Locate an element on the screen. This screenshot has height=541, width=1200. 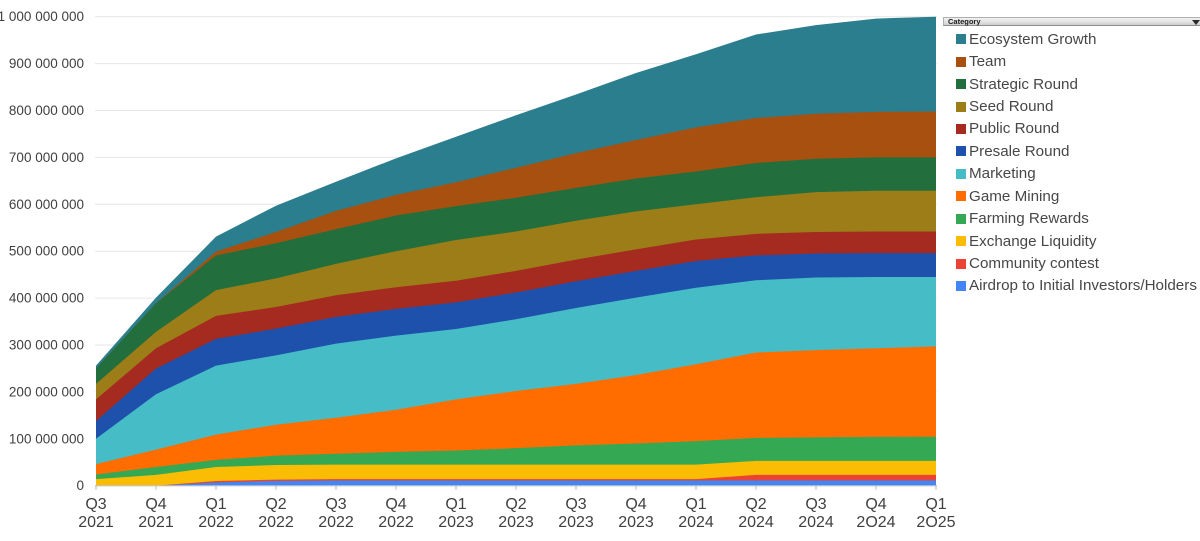
svg-text: 200 000 000 is located at coordinates (46, 391).